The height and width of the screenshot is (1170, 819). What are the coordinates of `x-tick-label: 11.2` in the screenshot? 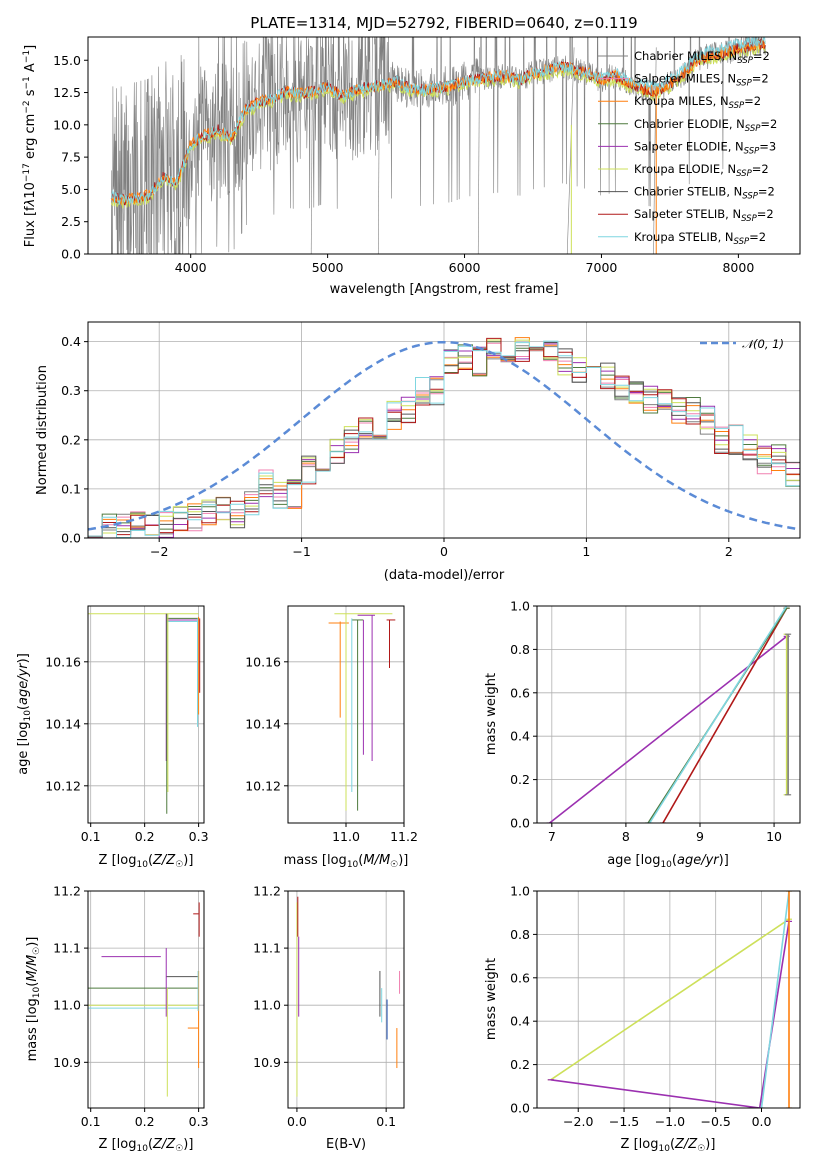 It's located at (404, 836).